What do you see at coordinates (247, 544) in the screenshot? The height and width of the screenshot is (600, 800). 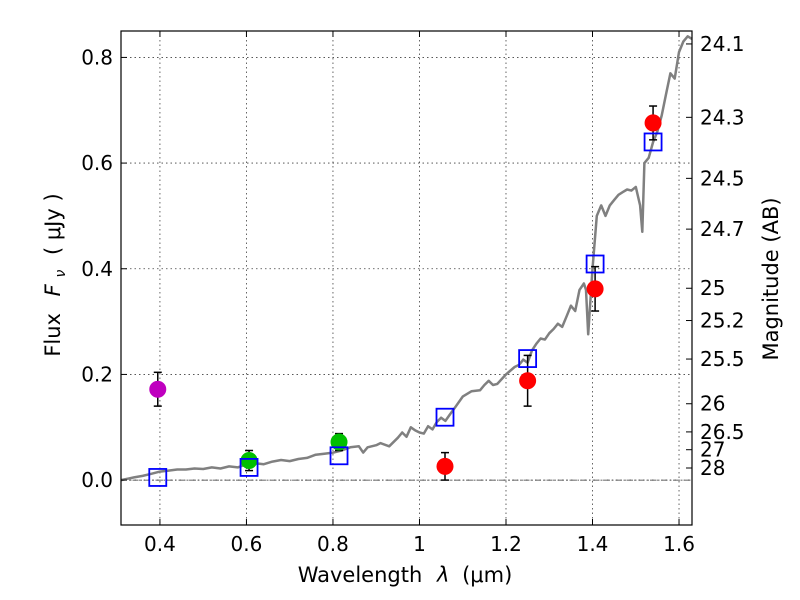 I see `x-tick-label: 0.6` at bounding box center [247, 544].